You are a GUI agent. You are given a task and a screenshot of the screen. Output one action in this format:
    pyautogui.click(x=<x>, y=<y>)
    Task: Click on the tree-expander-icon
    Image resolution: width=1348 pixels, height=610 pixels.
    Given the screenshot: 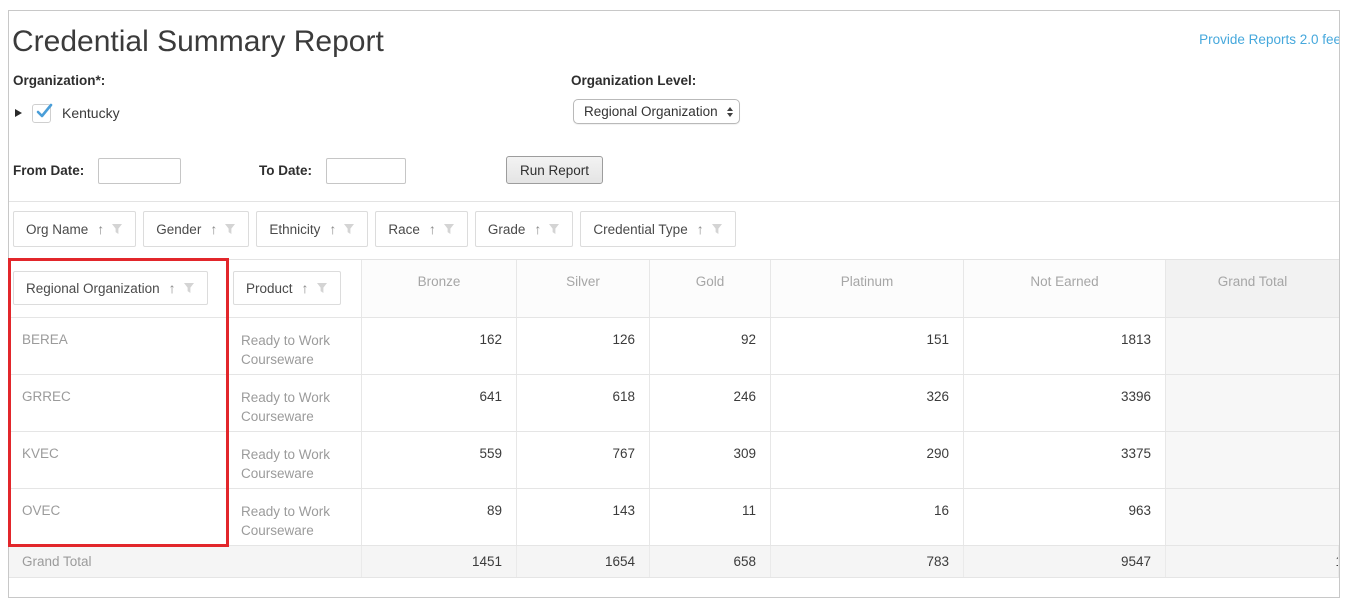 What is the action you would take?
    pyautogui.click(x=18, y=113)
    